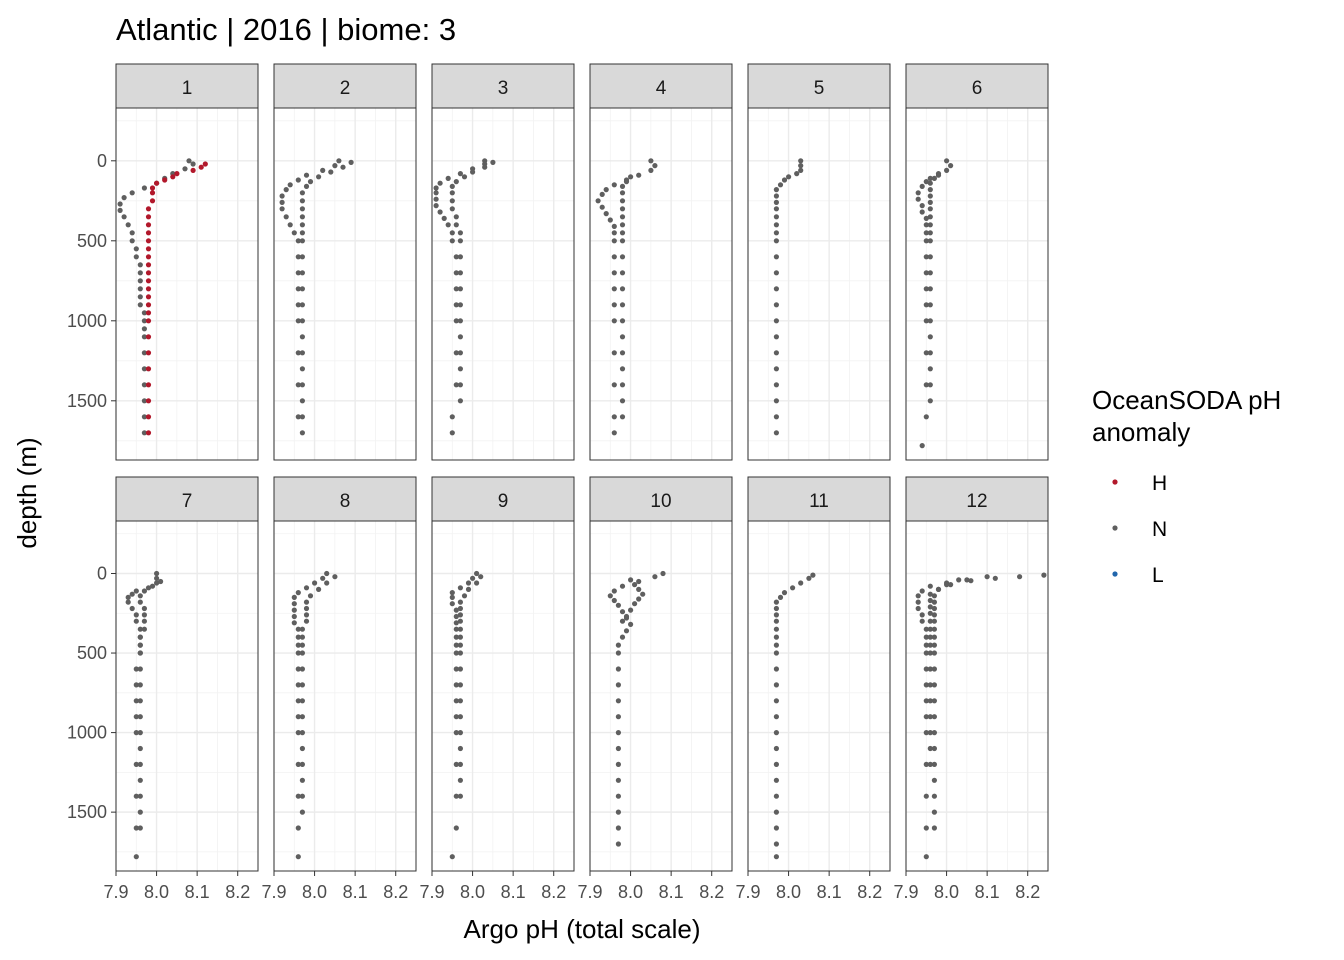 Image resolution: width=1344 pixels, height=960 pixels. What do you see at coordinates (1139, 529) in the screenshot?
I see `legend-keys: HNL` at bounding box center [1139, 529].